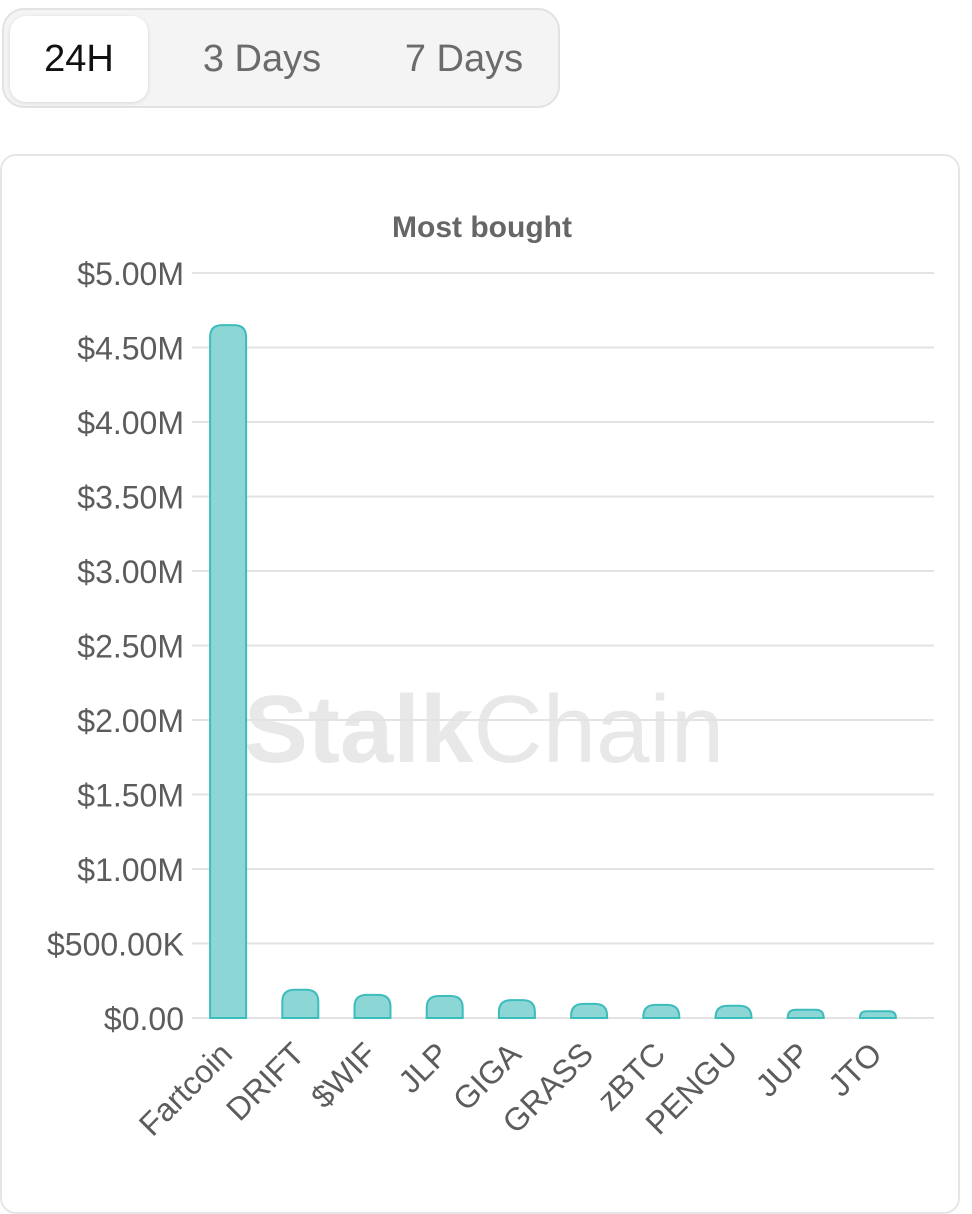 This screenshot has width=972, height=1214. Describe the element at coordinates (130, 572) in the screenshot. I see `y-tick-label: $3.00M` at that location.